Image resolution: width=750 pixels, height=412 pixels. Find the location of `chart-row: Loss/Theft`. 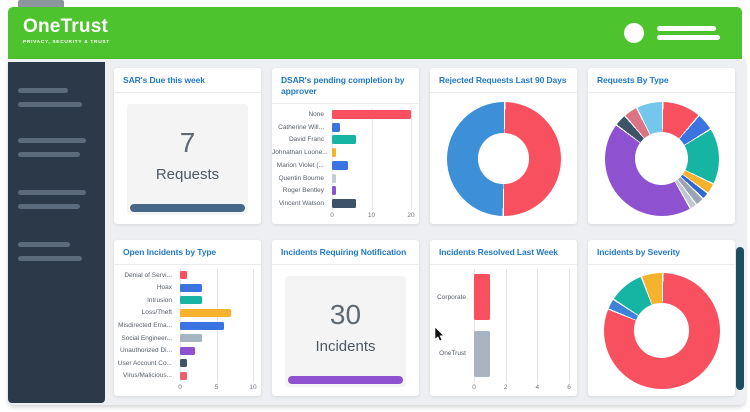

chart-row: Loss/Theft is located at coordinates (187, 312).